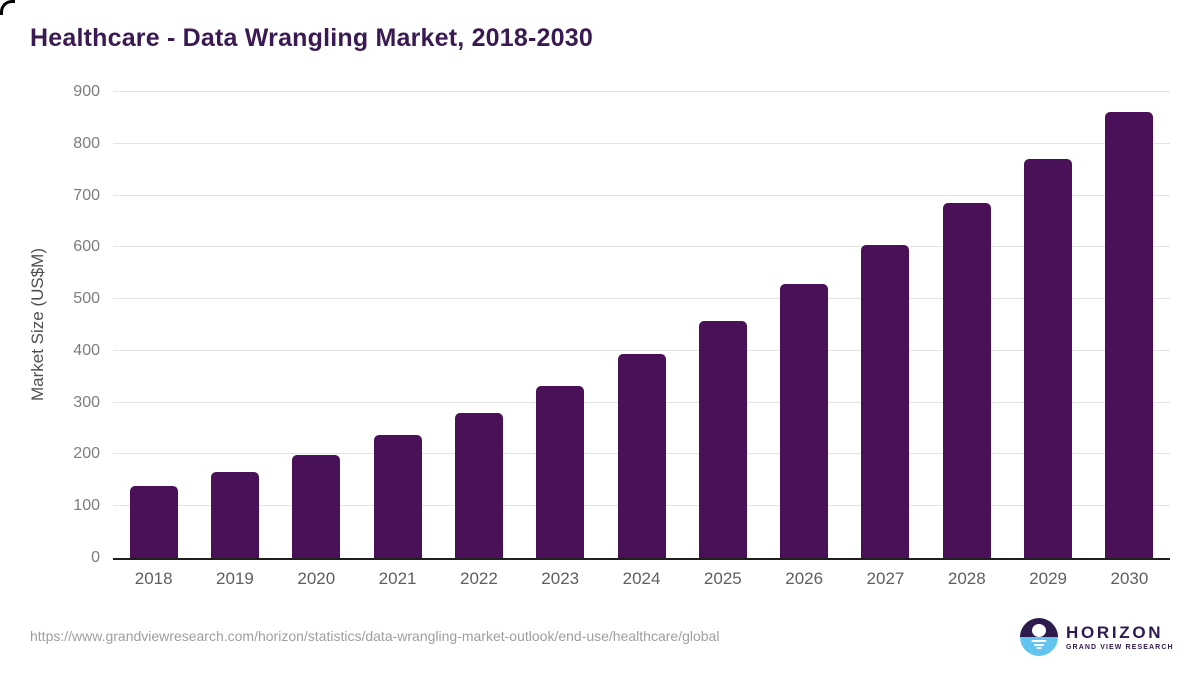  What do you see at coordinates (86, 350) in the screenshot?
I see `y-tick-400: 400` at bounding box center [86, 350].